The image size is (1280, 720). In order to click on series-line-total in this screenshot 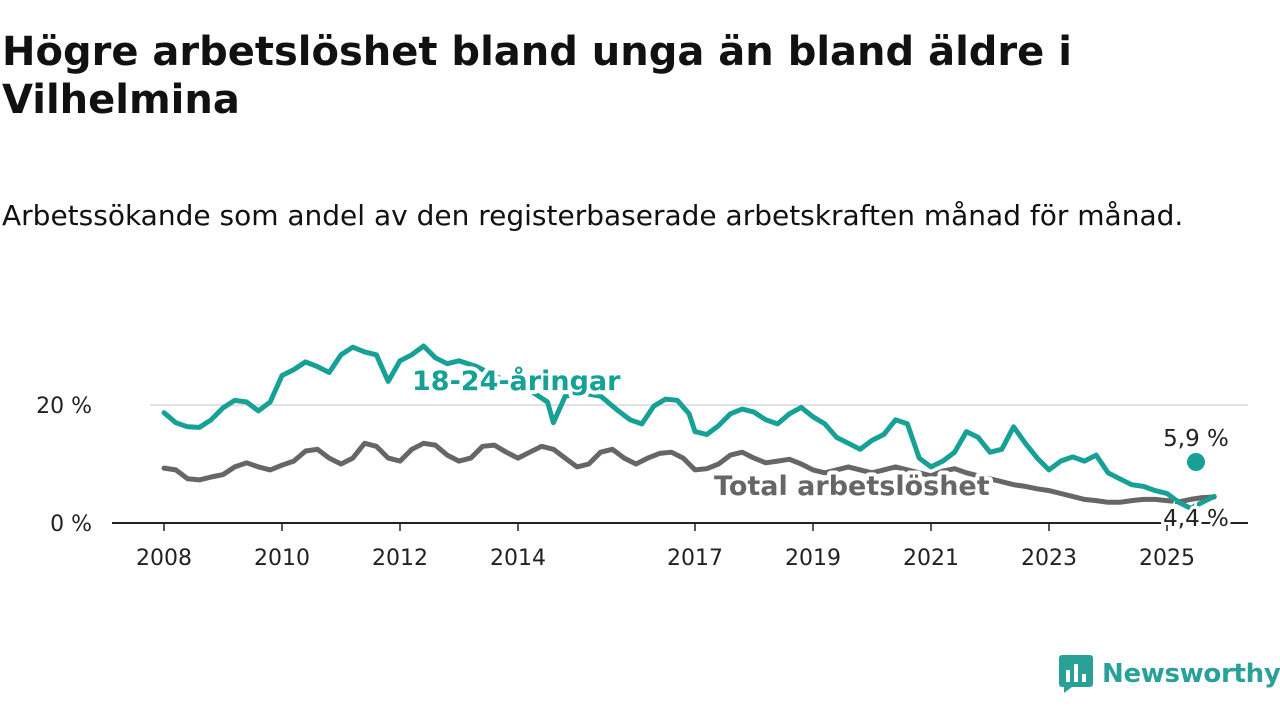, I will do `click(689, 472)`.